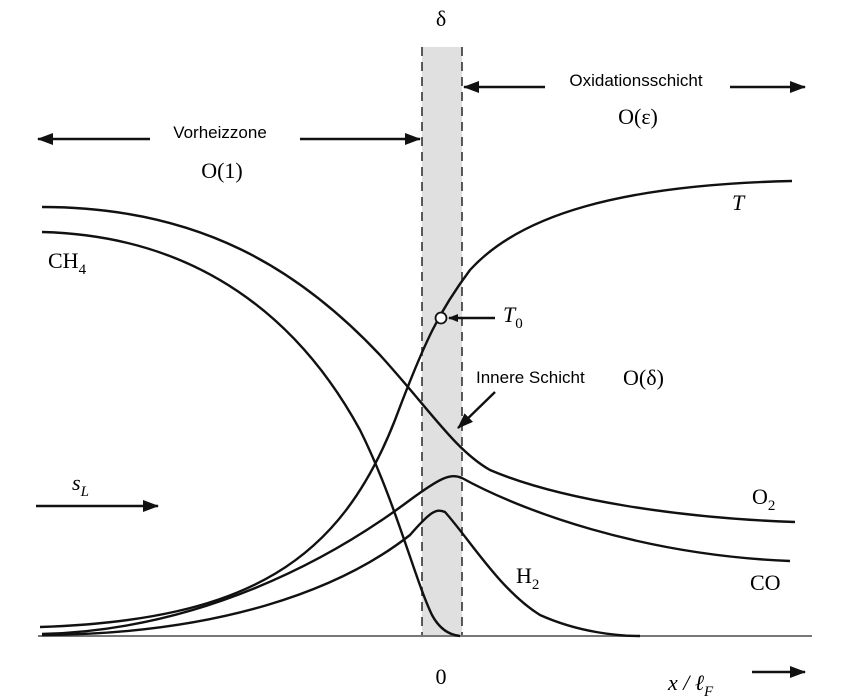 The width and height of the screenshot is (850, 700). What do you see at coordinates (84, 492) in the screenshot?
I see `label-subscript: L` at bounding box center [84, 492].